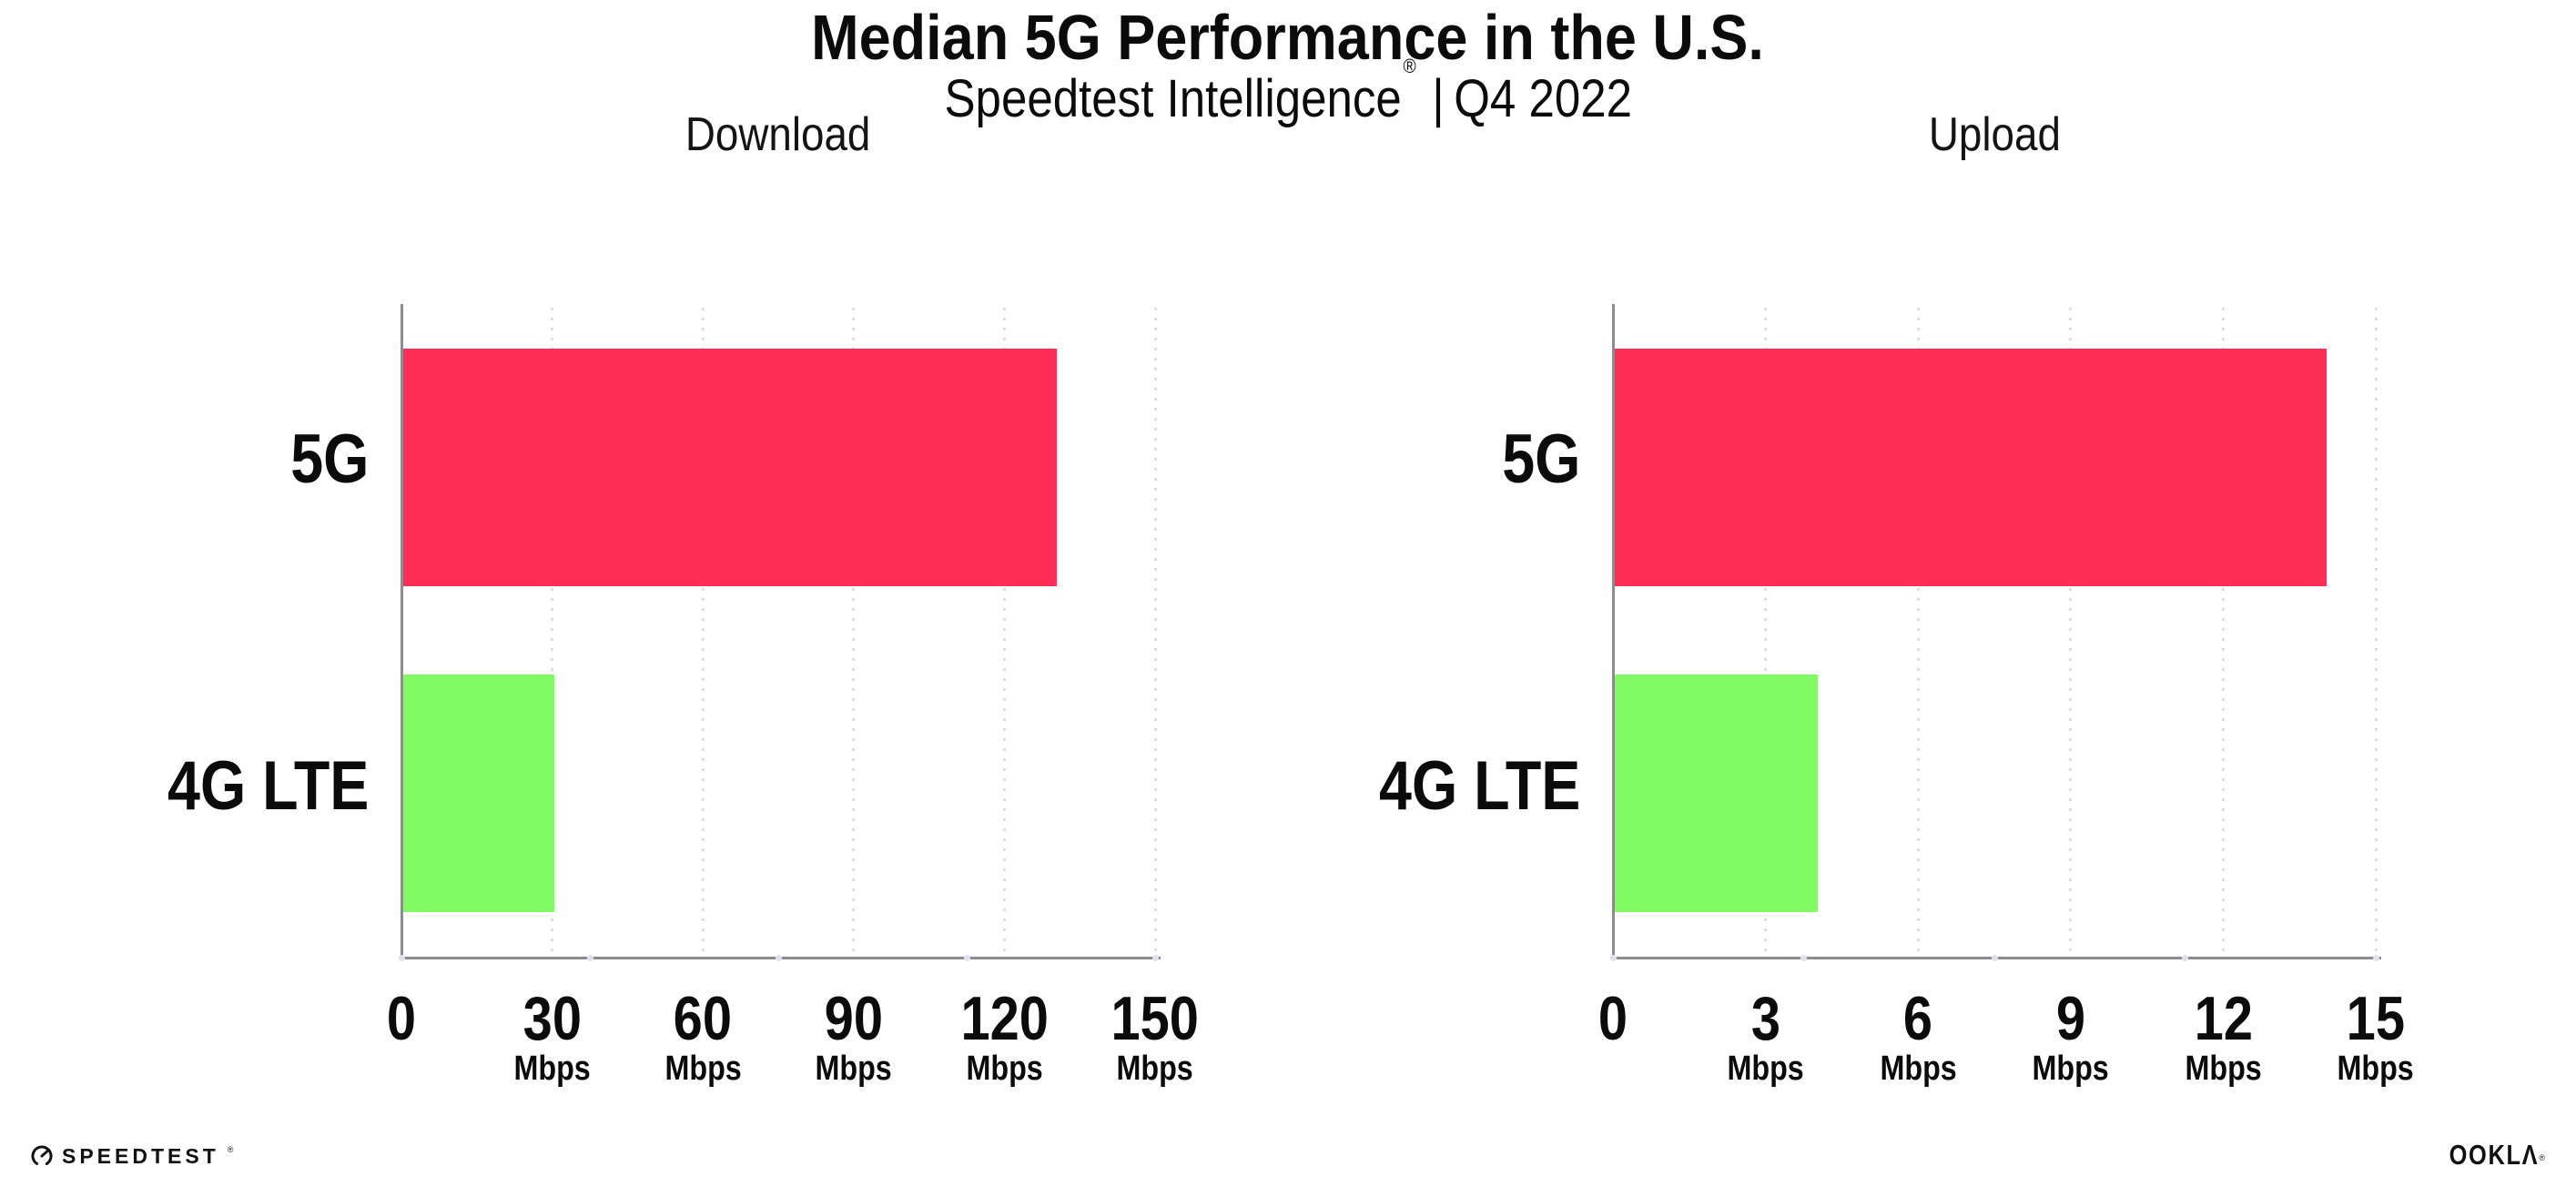 This screenshot has width=2576, height=1197. I want to click on upload-tick-label-9: 9, so click(2070, 1018).